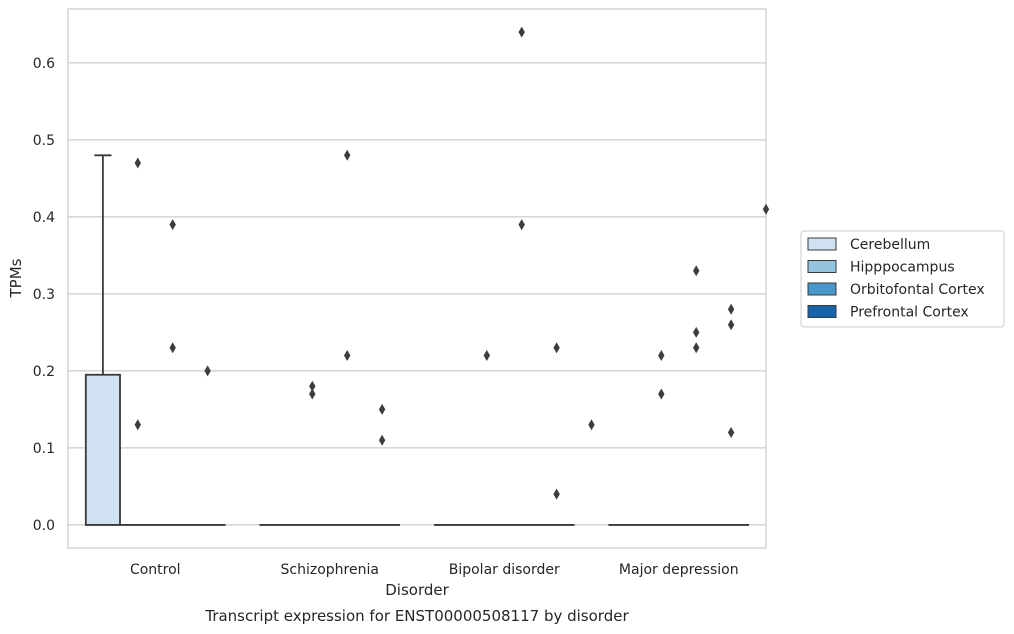 The image size is (1014, 634). What do you see at coordinates (44, 64) in the screenshot?
I see `y-tick-label: 0.6` at bounding box center [44, 64].